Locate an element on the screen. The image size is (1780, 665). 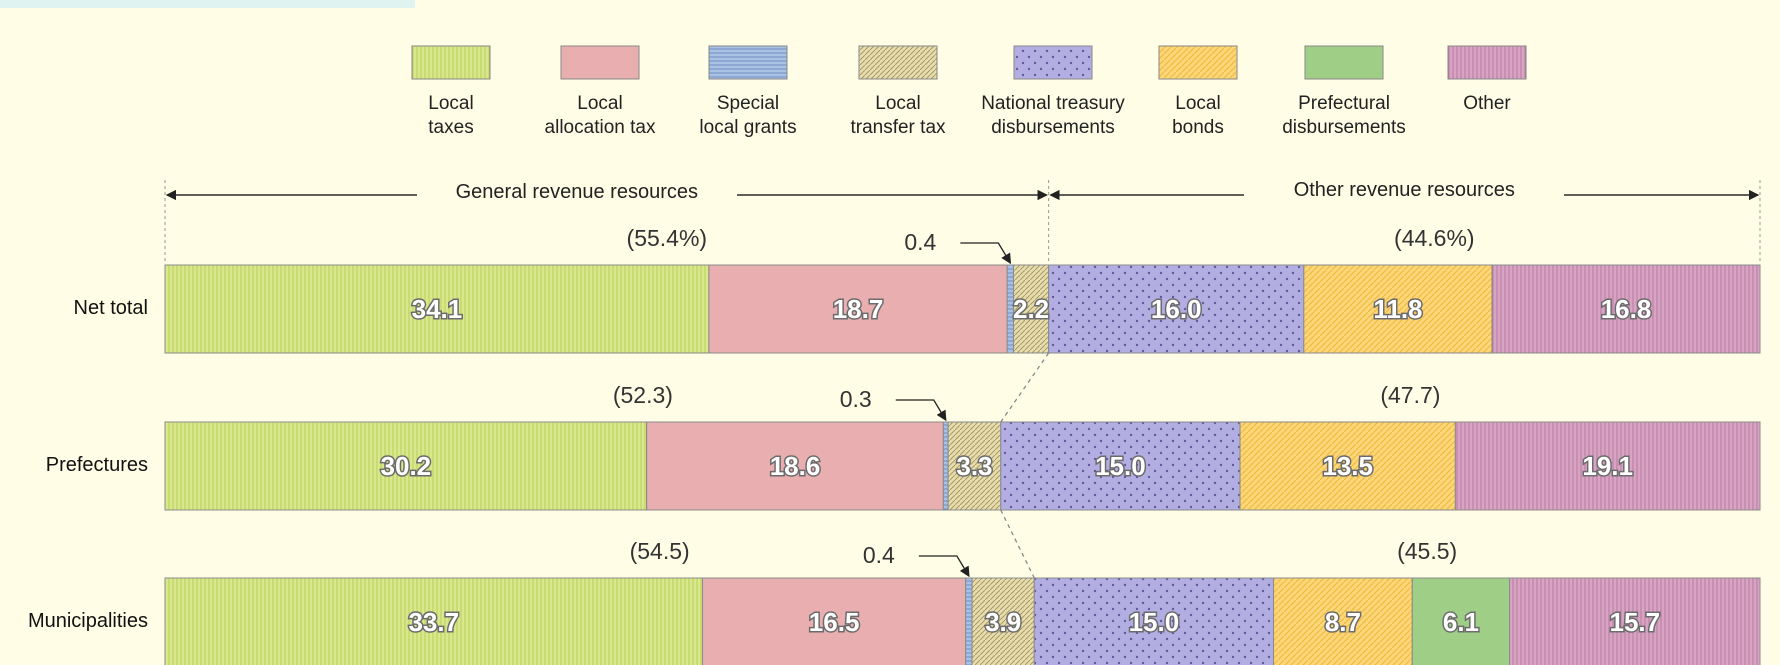
bar-value-label: 33.7 is located at coordinates (433, 622).